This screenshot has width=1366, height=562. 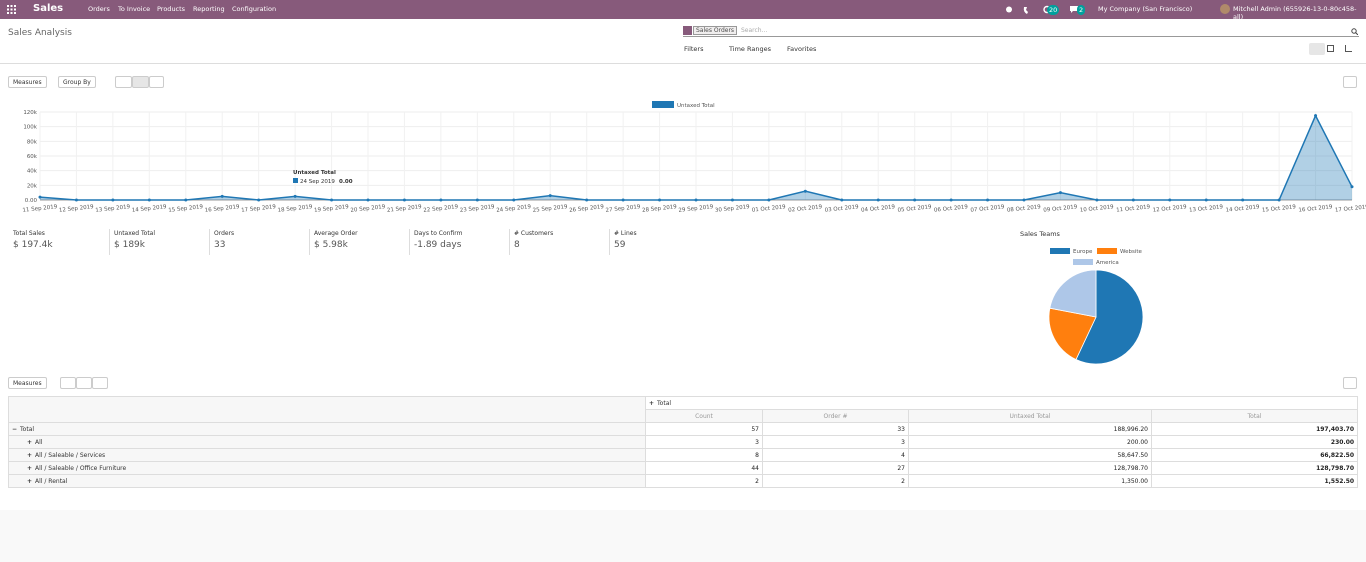 I want to click on pivot-row-label: All / Rental, so click(x=51, y=481).